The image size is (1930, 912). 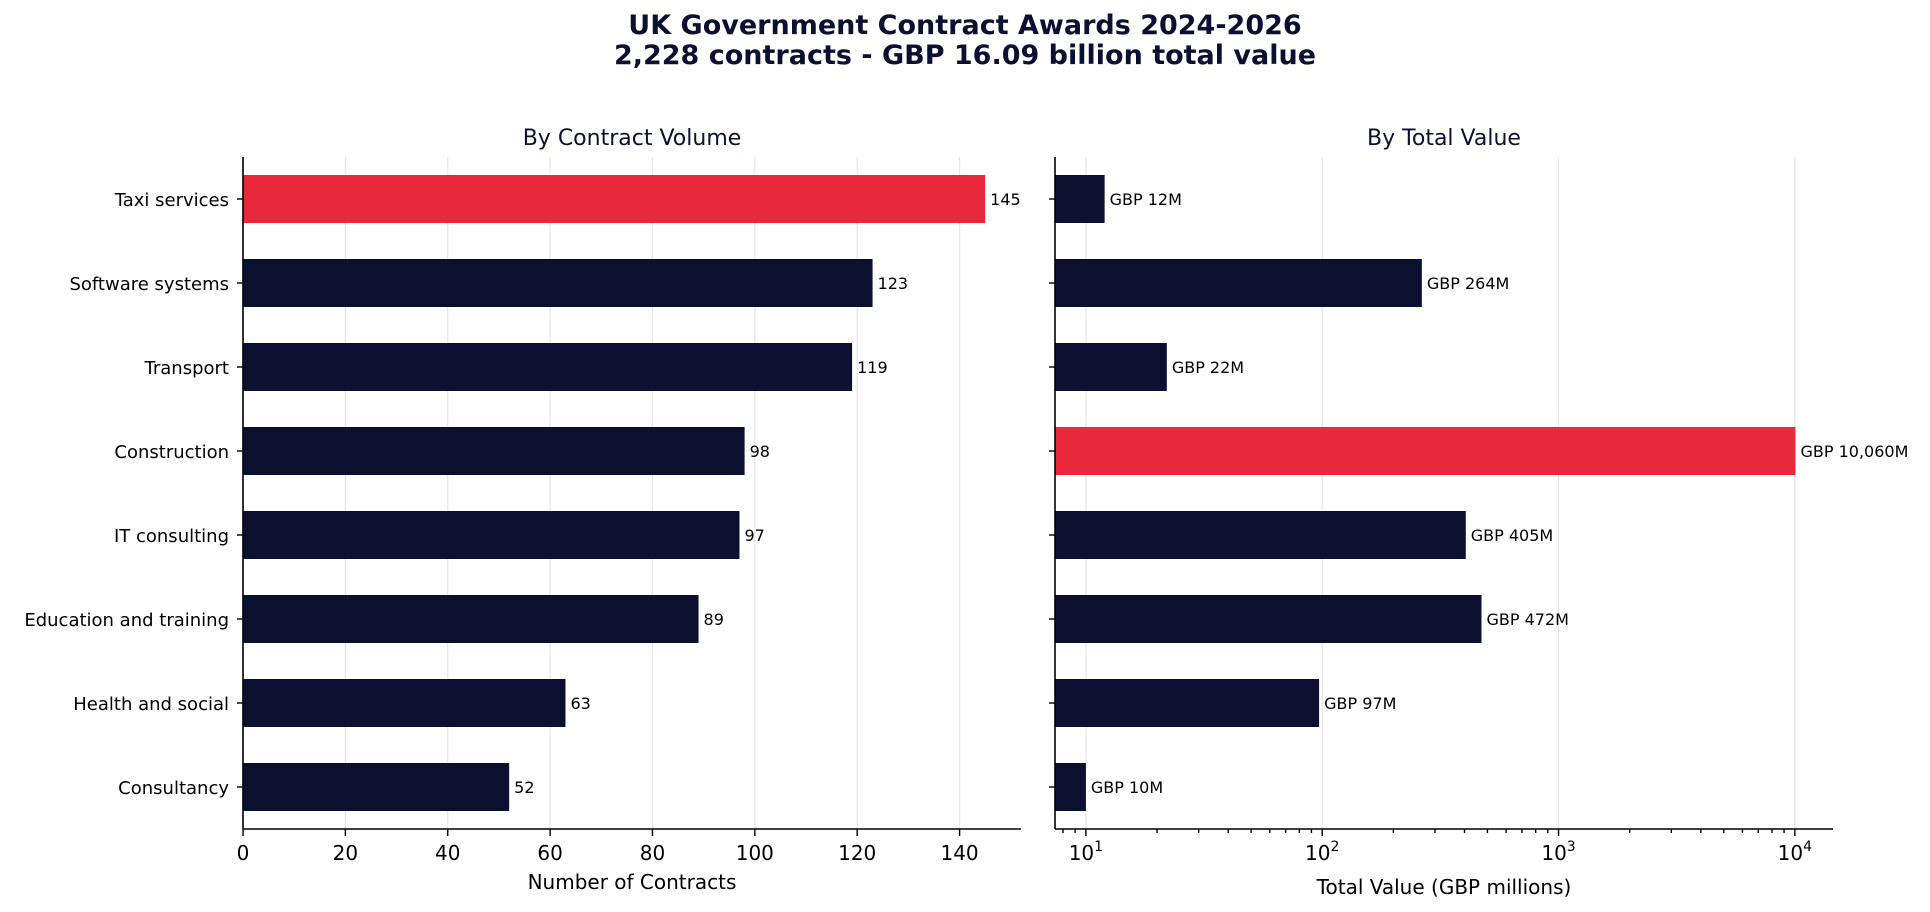 I want to click on panel-title: By Contract Volume, so click(x=632, y=138).